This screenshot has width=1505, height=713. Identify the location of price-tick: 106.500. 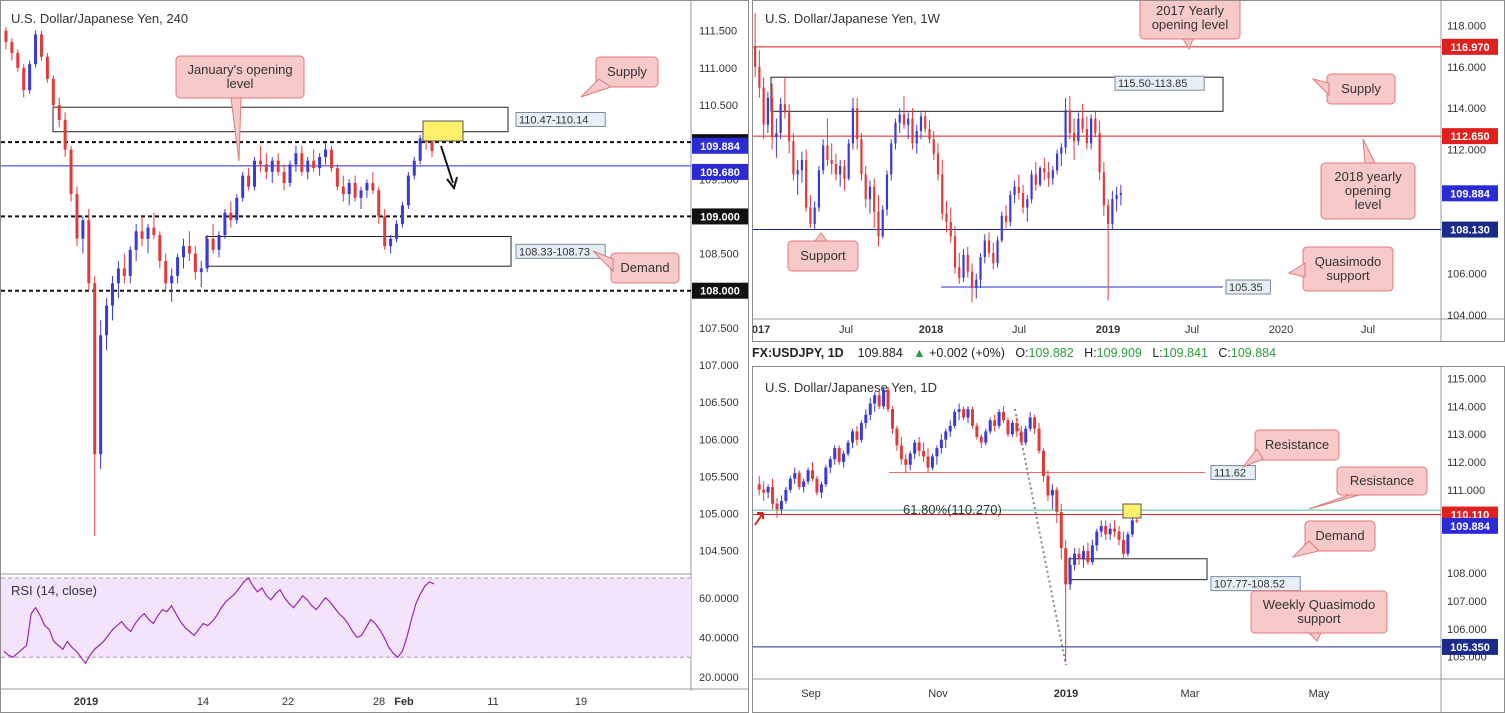
(719, 403).